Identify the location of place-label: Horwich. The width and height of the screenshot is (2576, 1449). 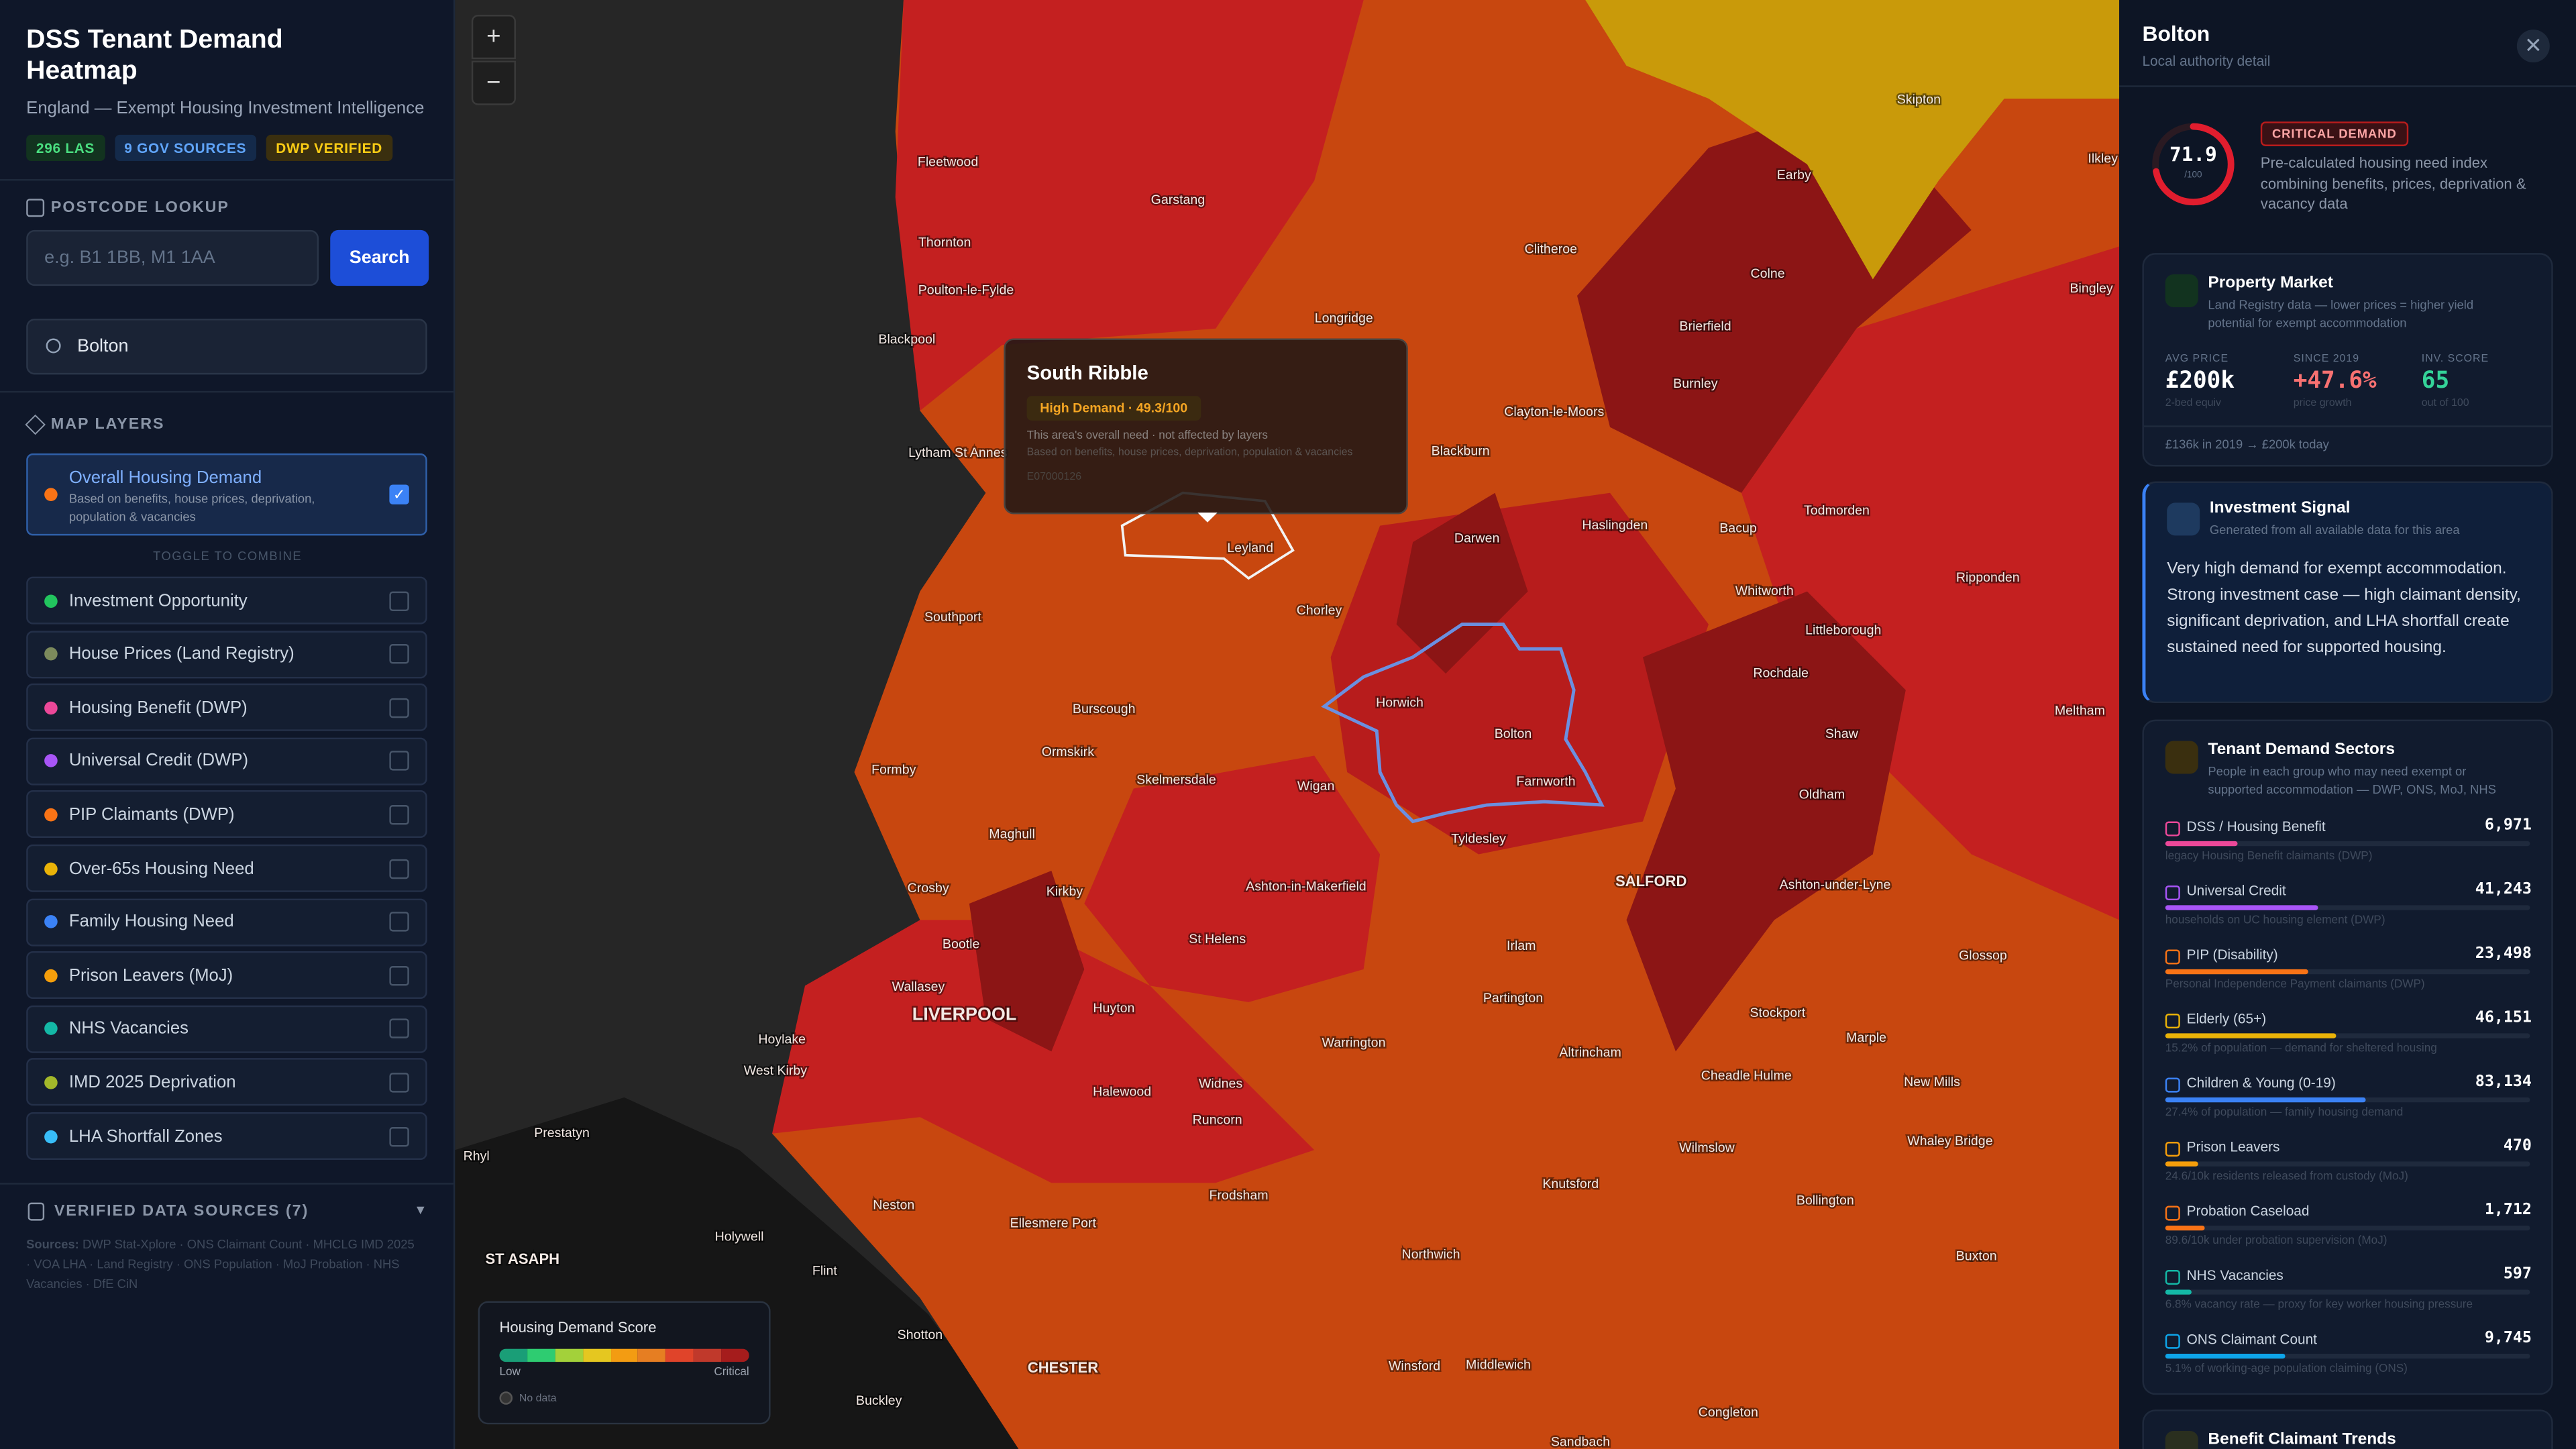
(1400, 702).